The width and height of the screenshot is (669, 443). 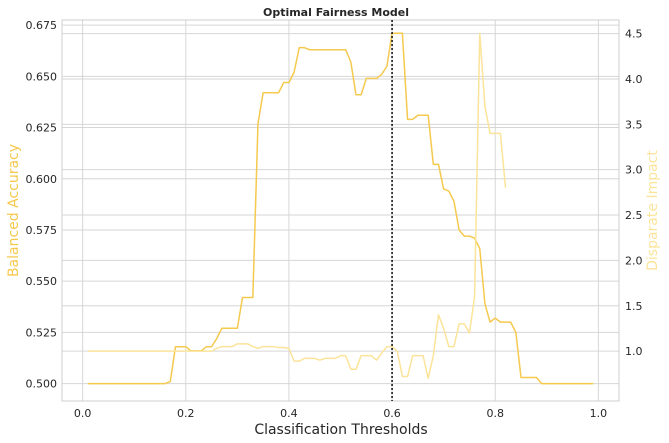 What do you see at coordinates (42, 281) in the screenshot?
I see `y-left-tick-label: 0.550` at bounding box center [42, 281].